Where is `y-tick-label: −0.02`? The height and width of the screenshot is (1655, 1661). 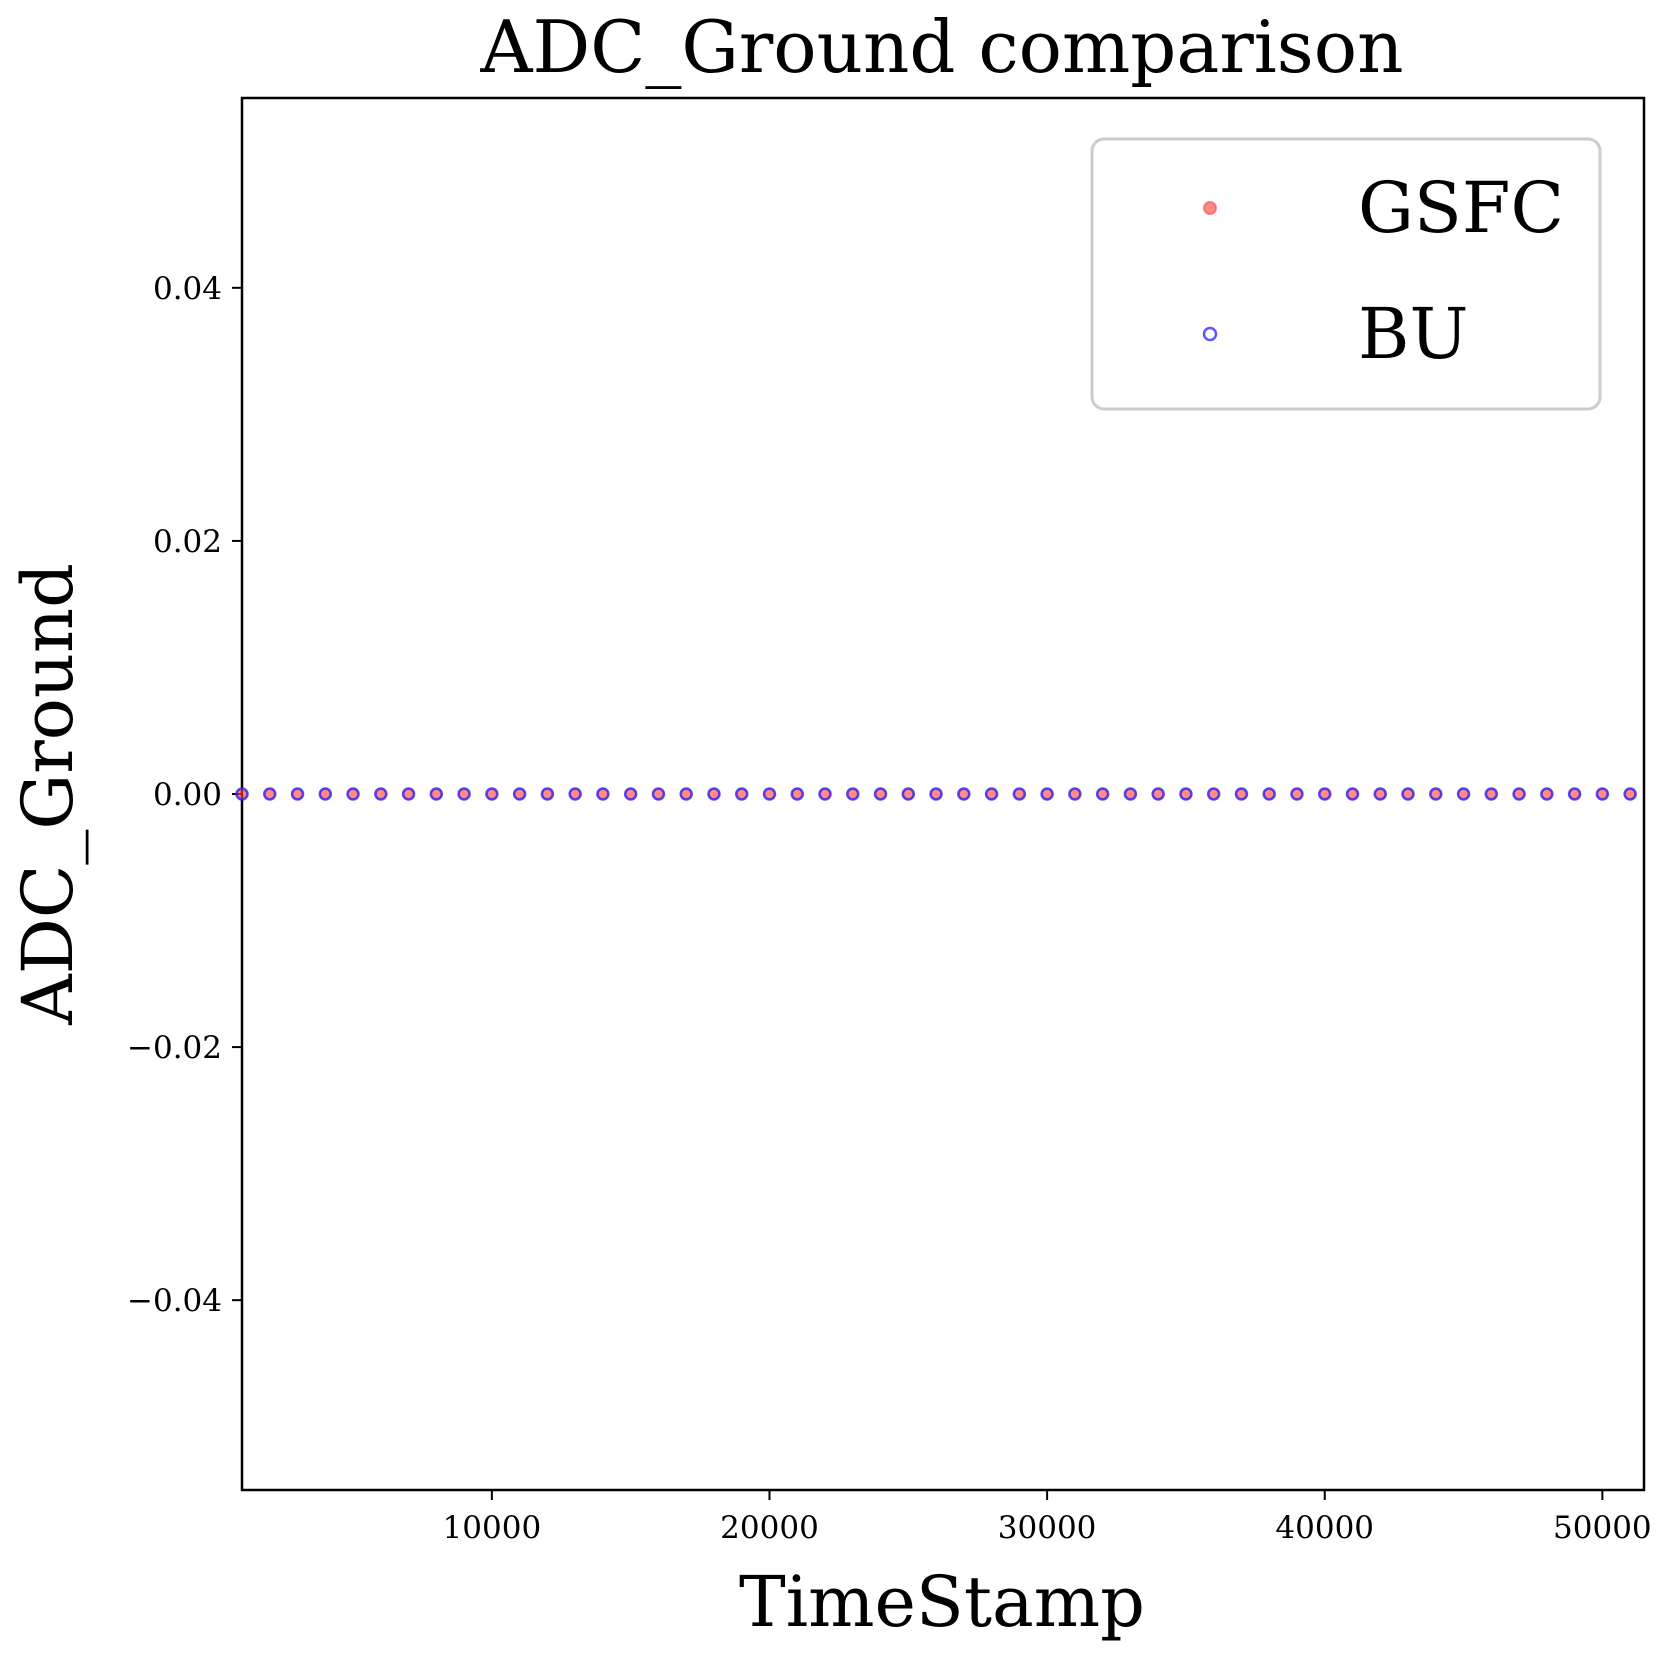 y-tick-label: −0.02 is located at coordinates (174, 1048).